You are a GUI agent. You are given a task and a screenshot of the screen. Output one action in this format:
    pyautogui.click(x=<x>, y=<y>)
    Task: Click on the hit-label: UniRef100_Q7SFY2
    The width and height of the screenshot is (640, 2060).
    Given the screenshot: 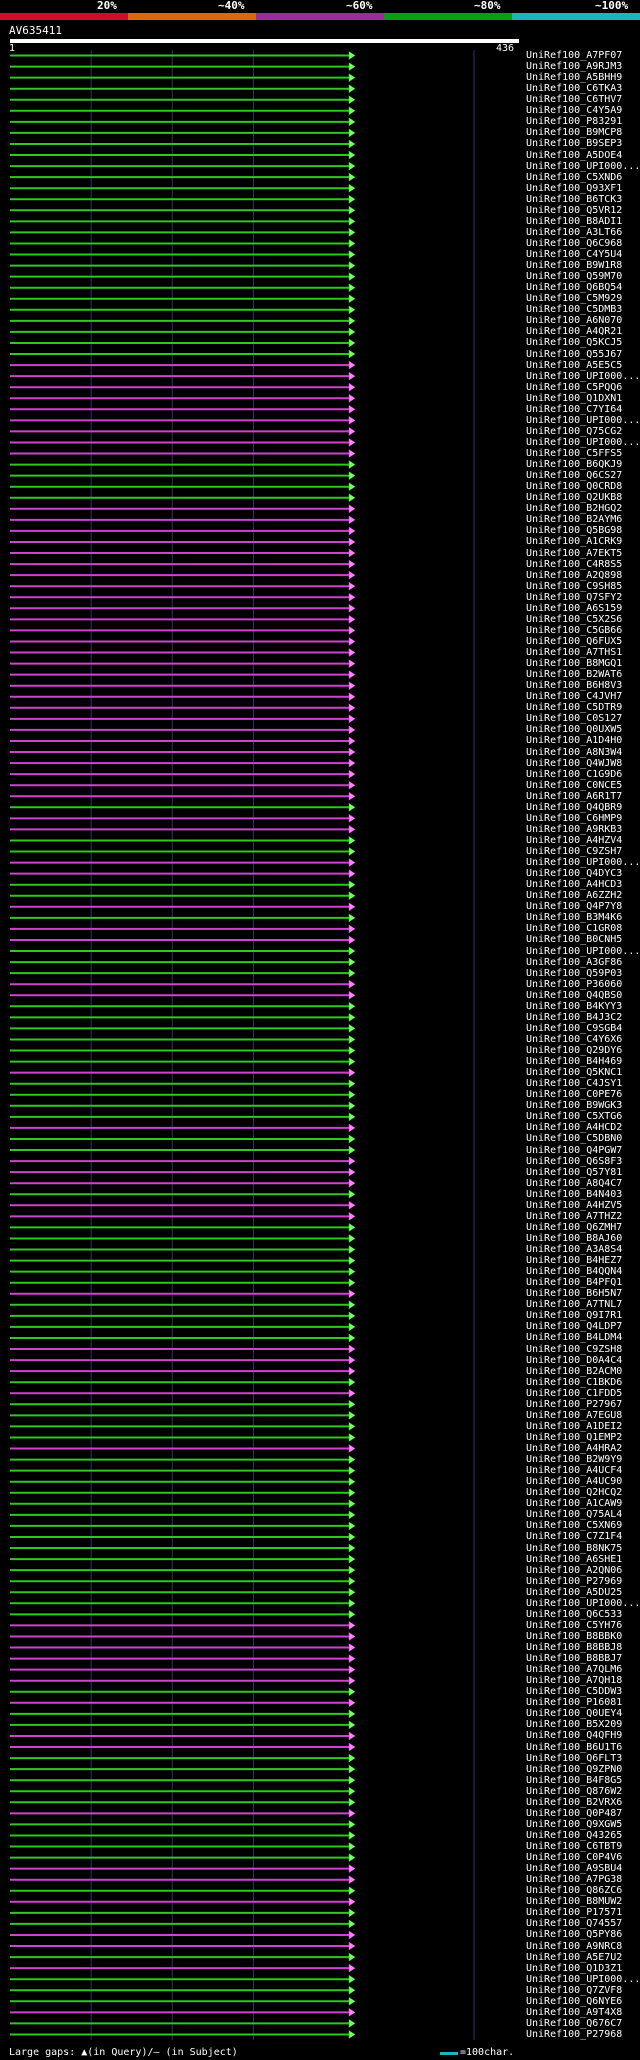 What is the action you would take?
    pyautogui.click(x=574, y=597)
    